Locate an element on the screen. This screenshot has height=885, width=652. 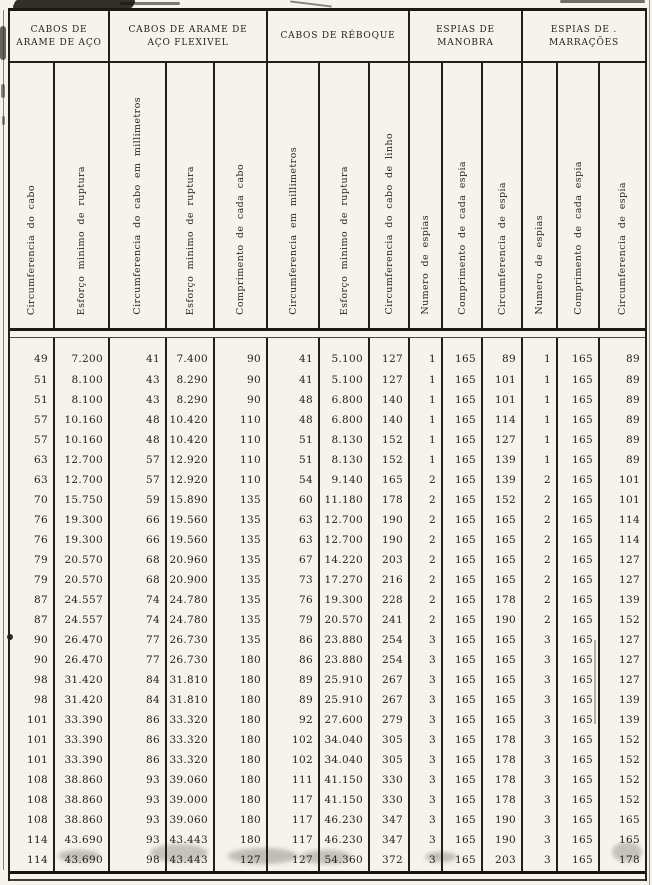
table-cell: 93 is located at coordinates (138, 841).